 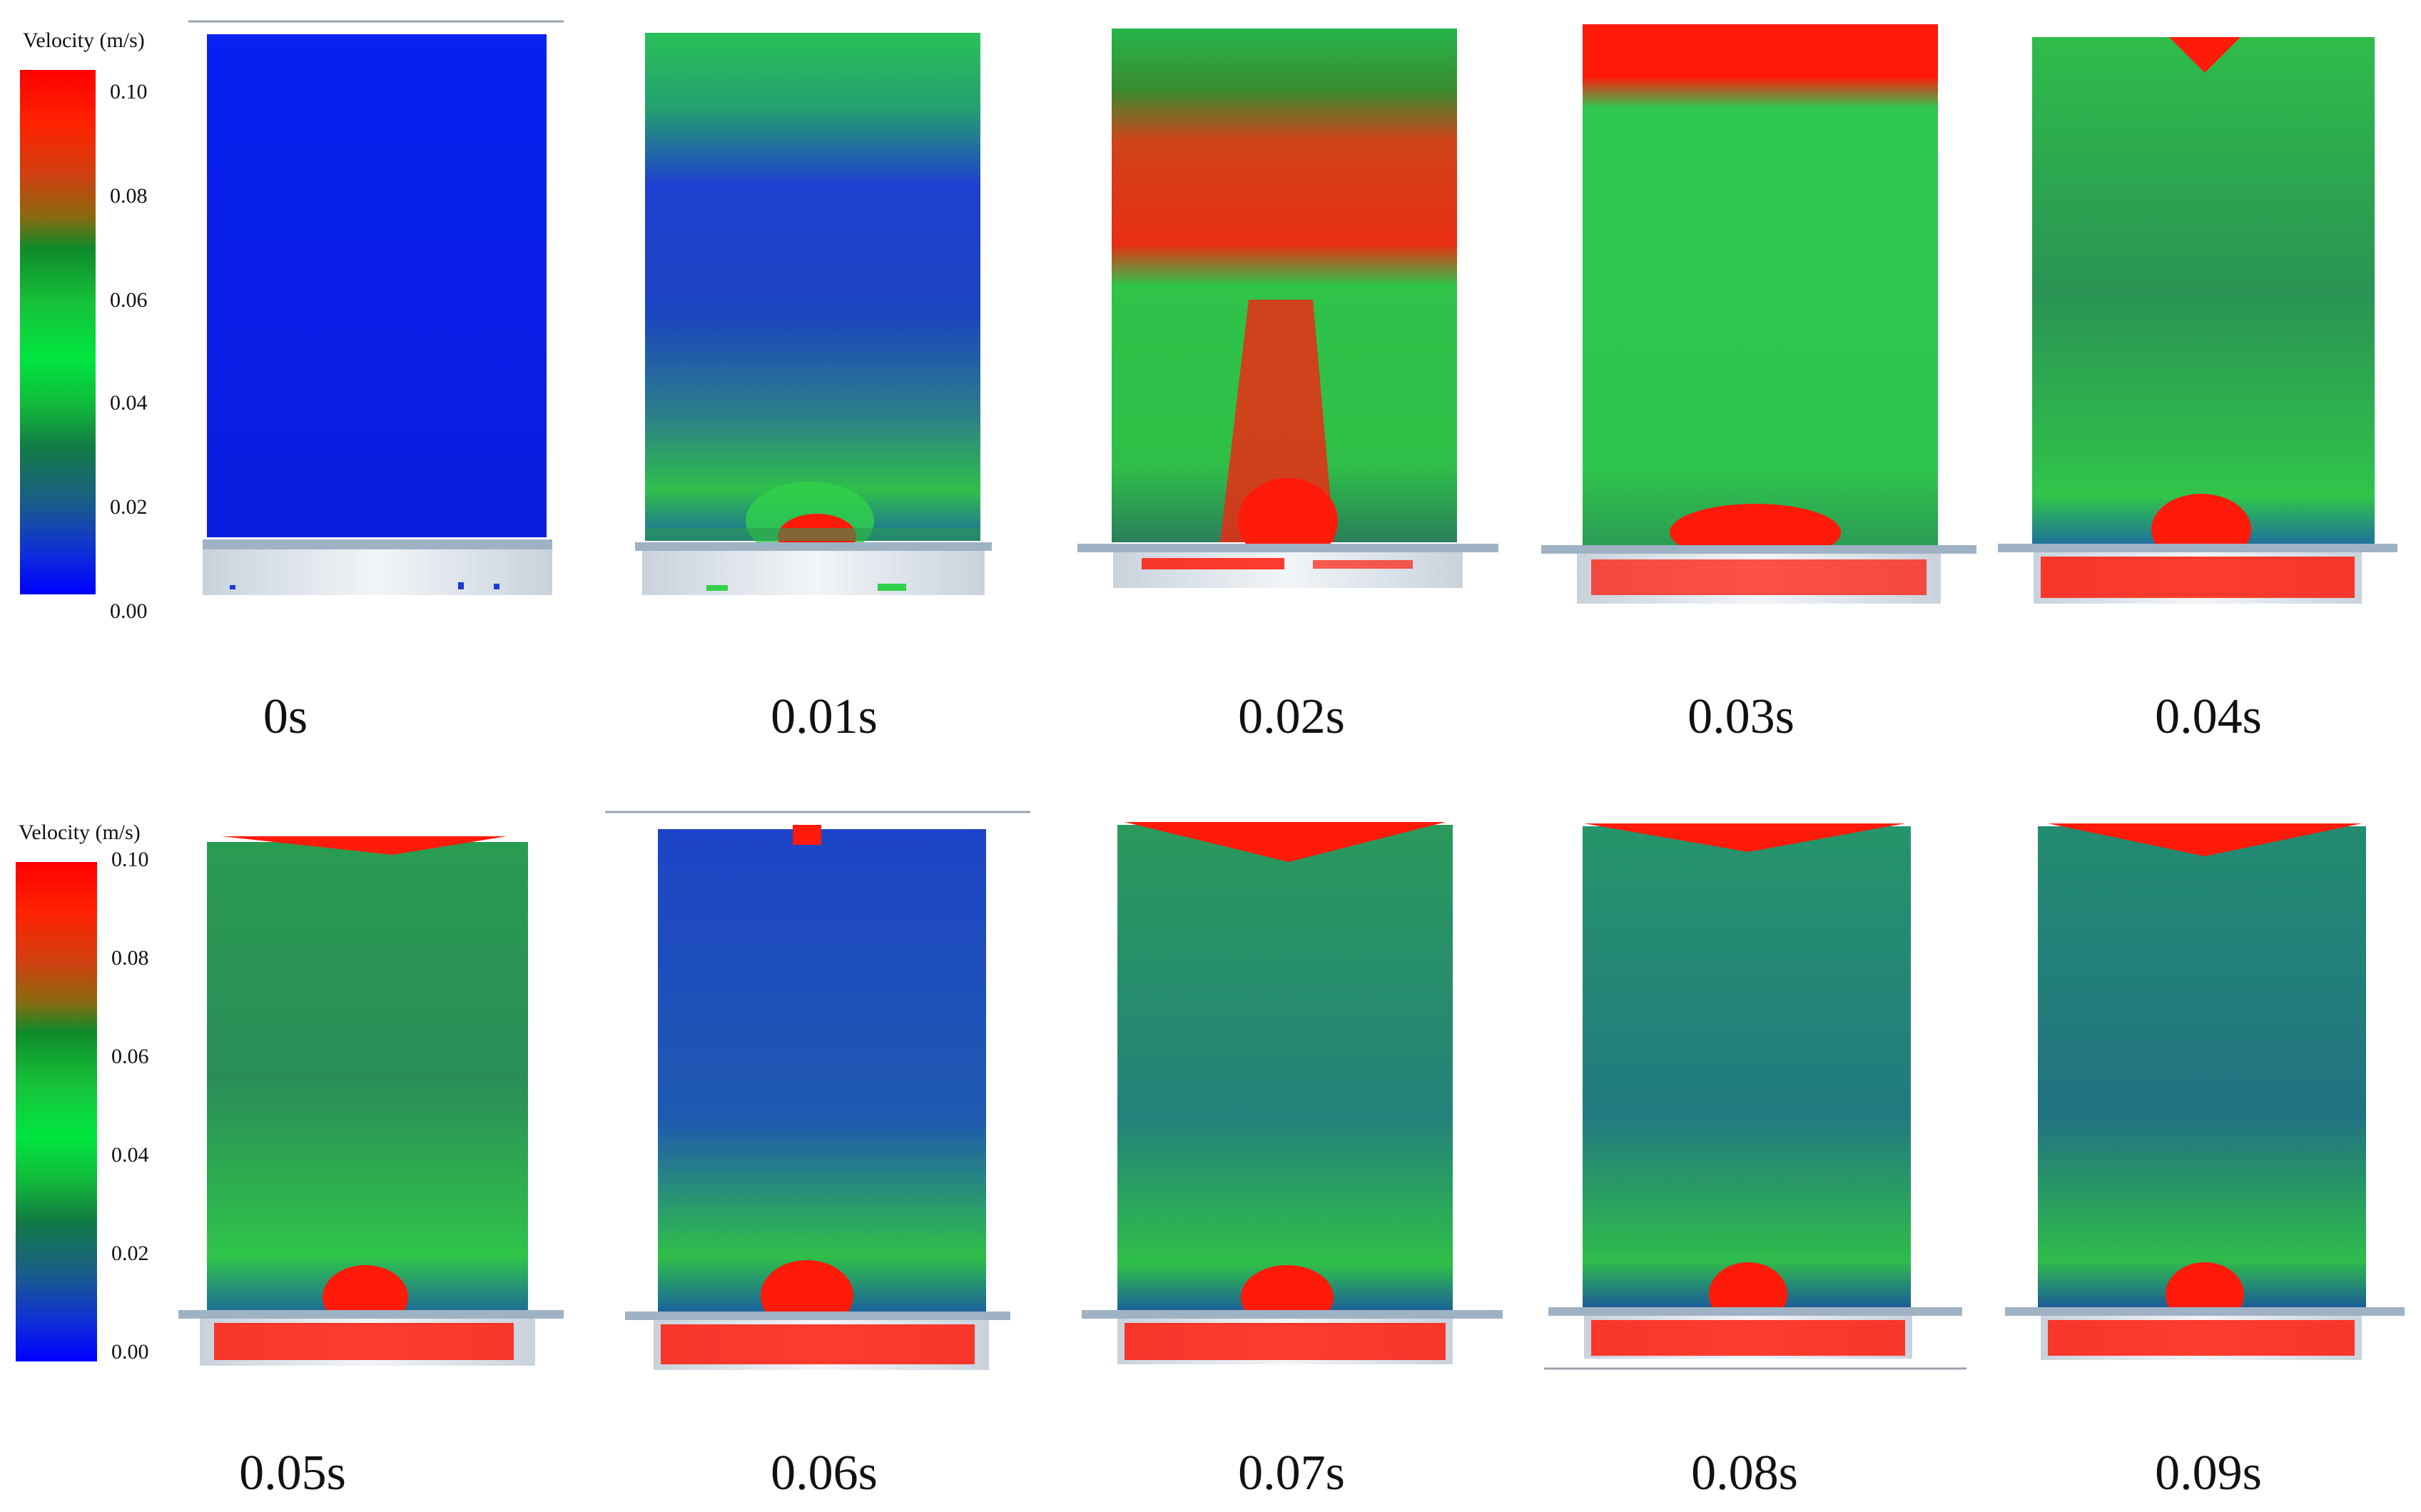 I want to click on sim-panel-0-01s, so click(x=817, y=318).